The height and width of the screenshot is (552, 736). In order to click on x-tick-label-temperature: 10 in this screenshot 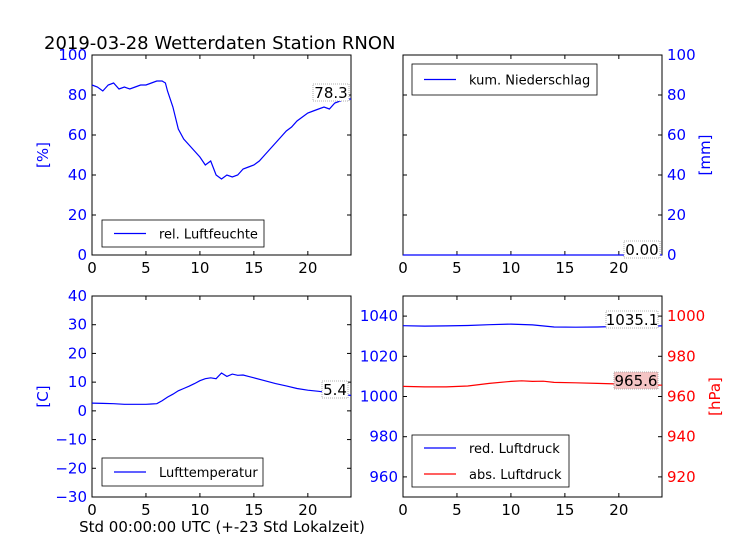, I will do `click(199, 510)`.